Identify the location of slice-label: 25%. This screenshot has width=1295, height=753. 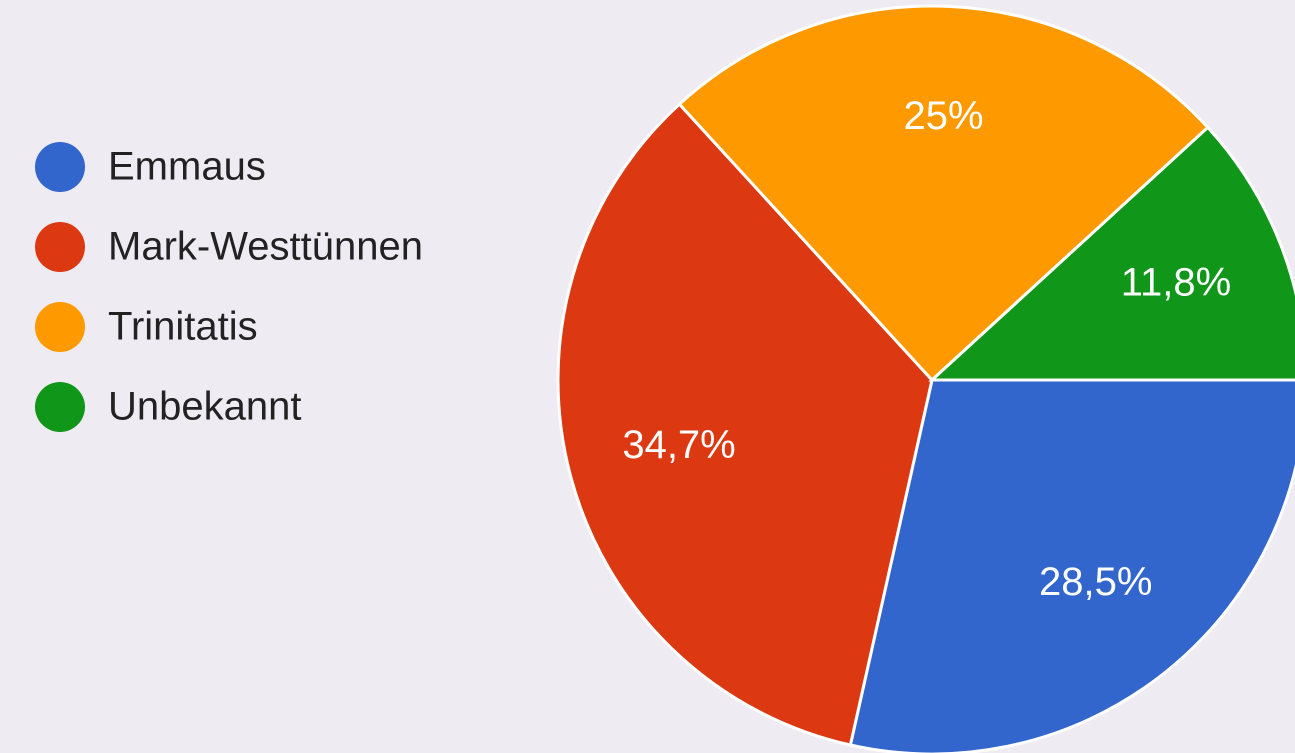
(943, 116).